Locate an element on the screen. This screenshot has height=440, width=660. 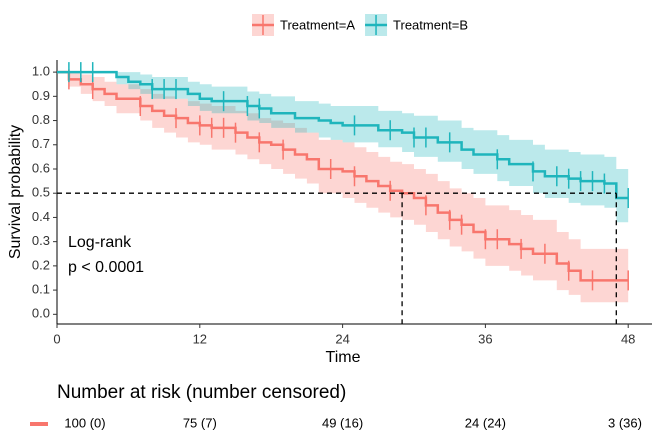
risk-value: 100 (0) is located at coordinates (84, 422).